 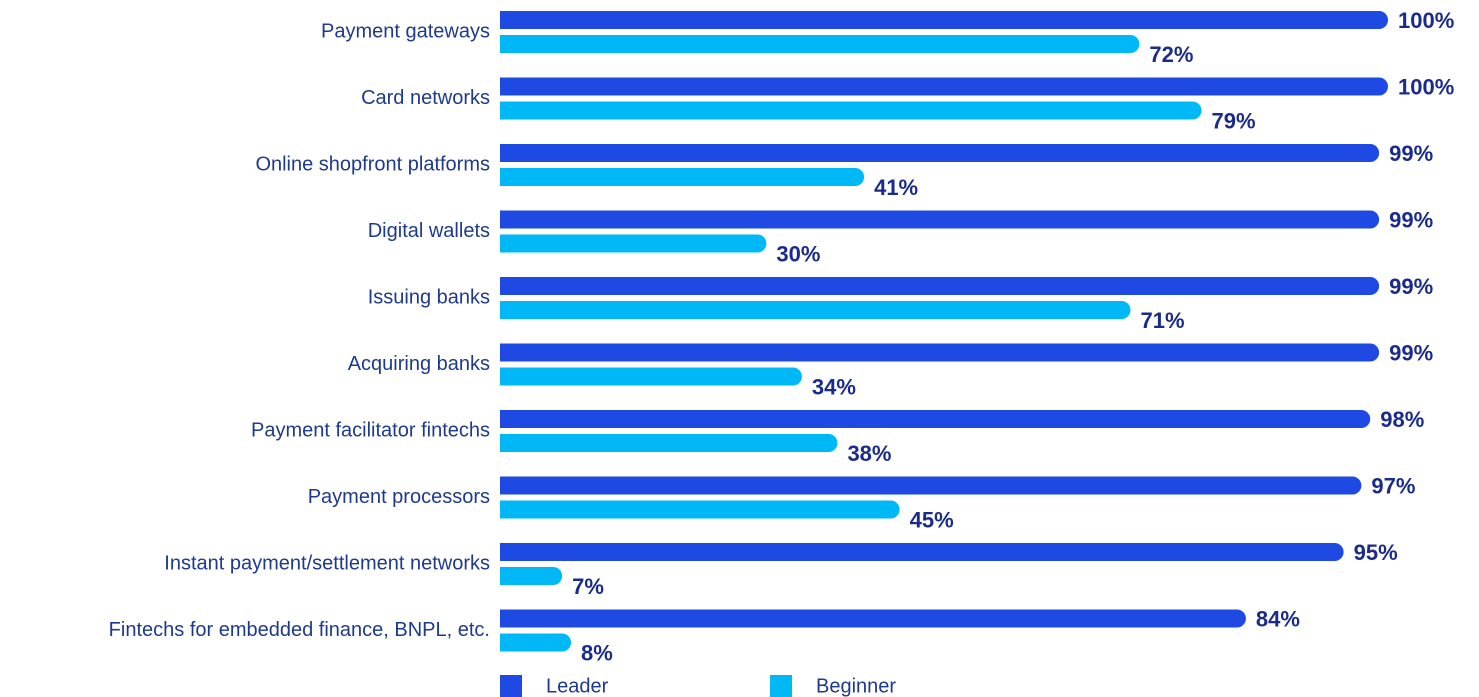 What do you see at coordinates (798, 253) in the screenshot?
I see `value-label: 30%` at bounding box center [798, 253].